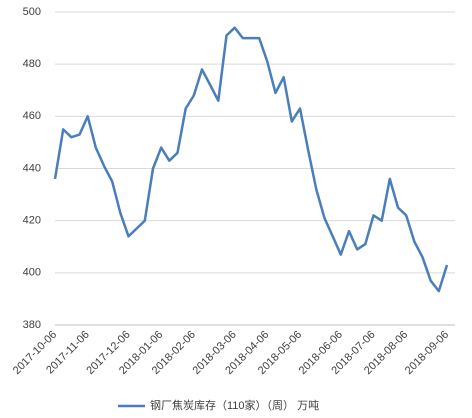 The image size is (472, 418). I want to click on y-tick-label: 420, so click(32, 221).